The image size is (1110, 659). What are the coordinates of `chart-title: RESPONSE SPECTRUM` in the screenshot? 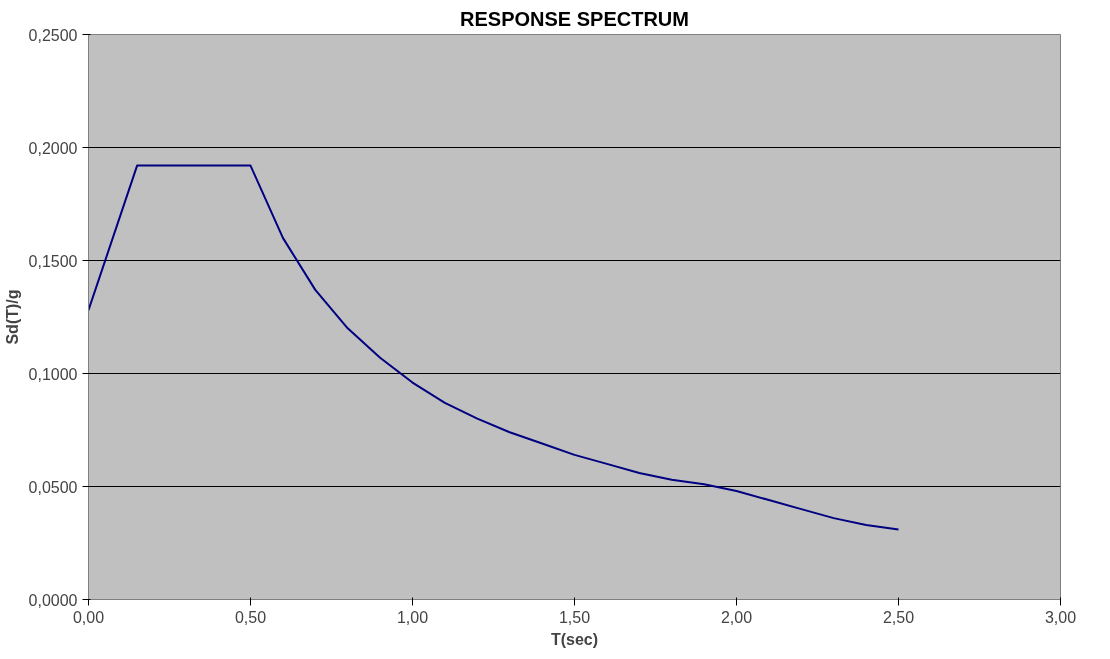 It's located at (574, 18).